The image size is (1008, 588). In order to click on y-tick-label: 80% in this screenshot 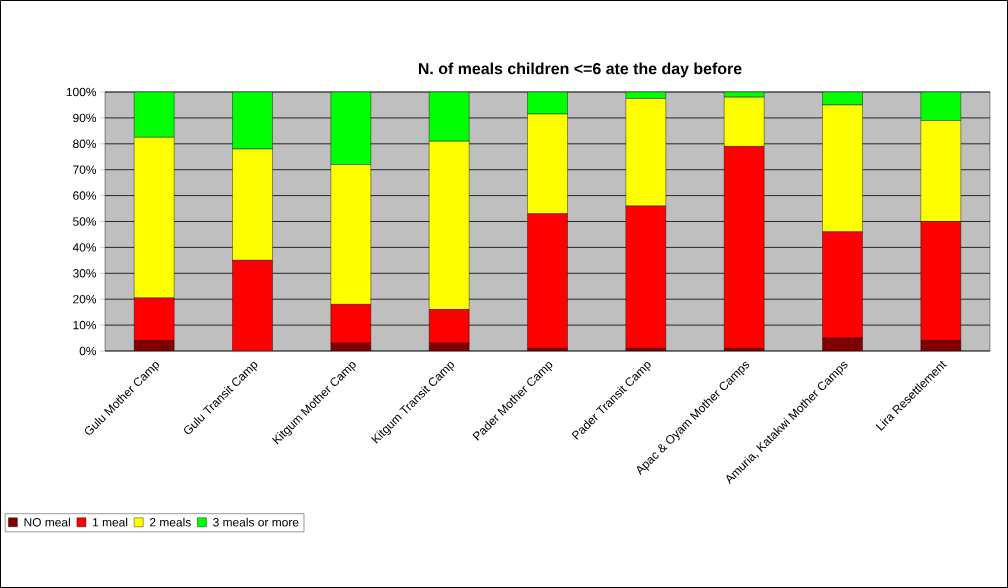, I will do `click(85, 144)`.